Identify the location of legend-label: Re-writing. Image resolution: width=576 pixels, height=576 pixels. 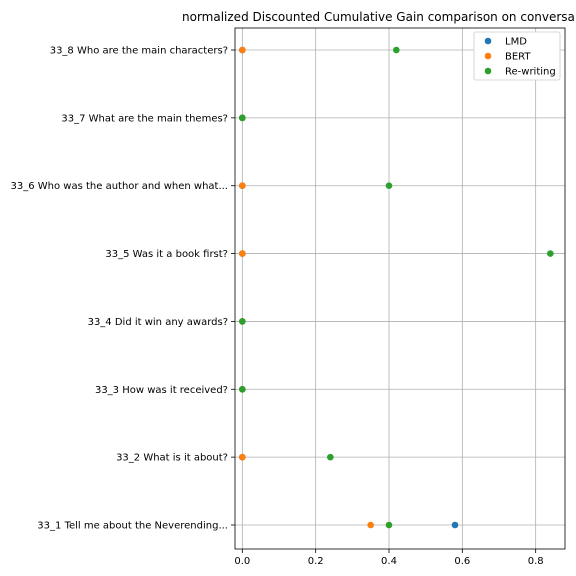
(530, 72).